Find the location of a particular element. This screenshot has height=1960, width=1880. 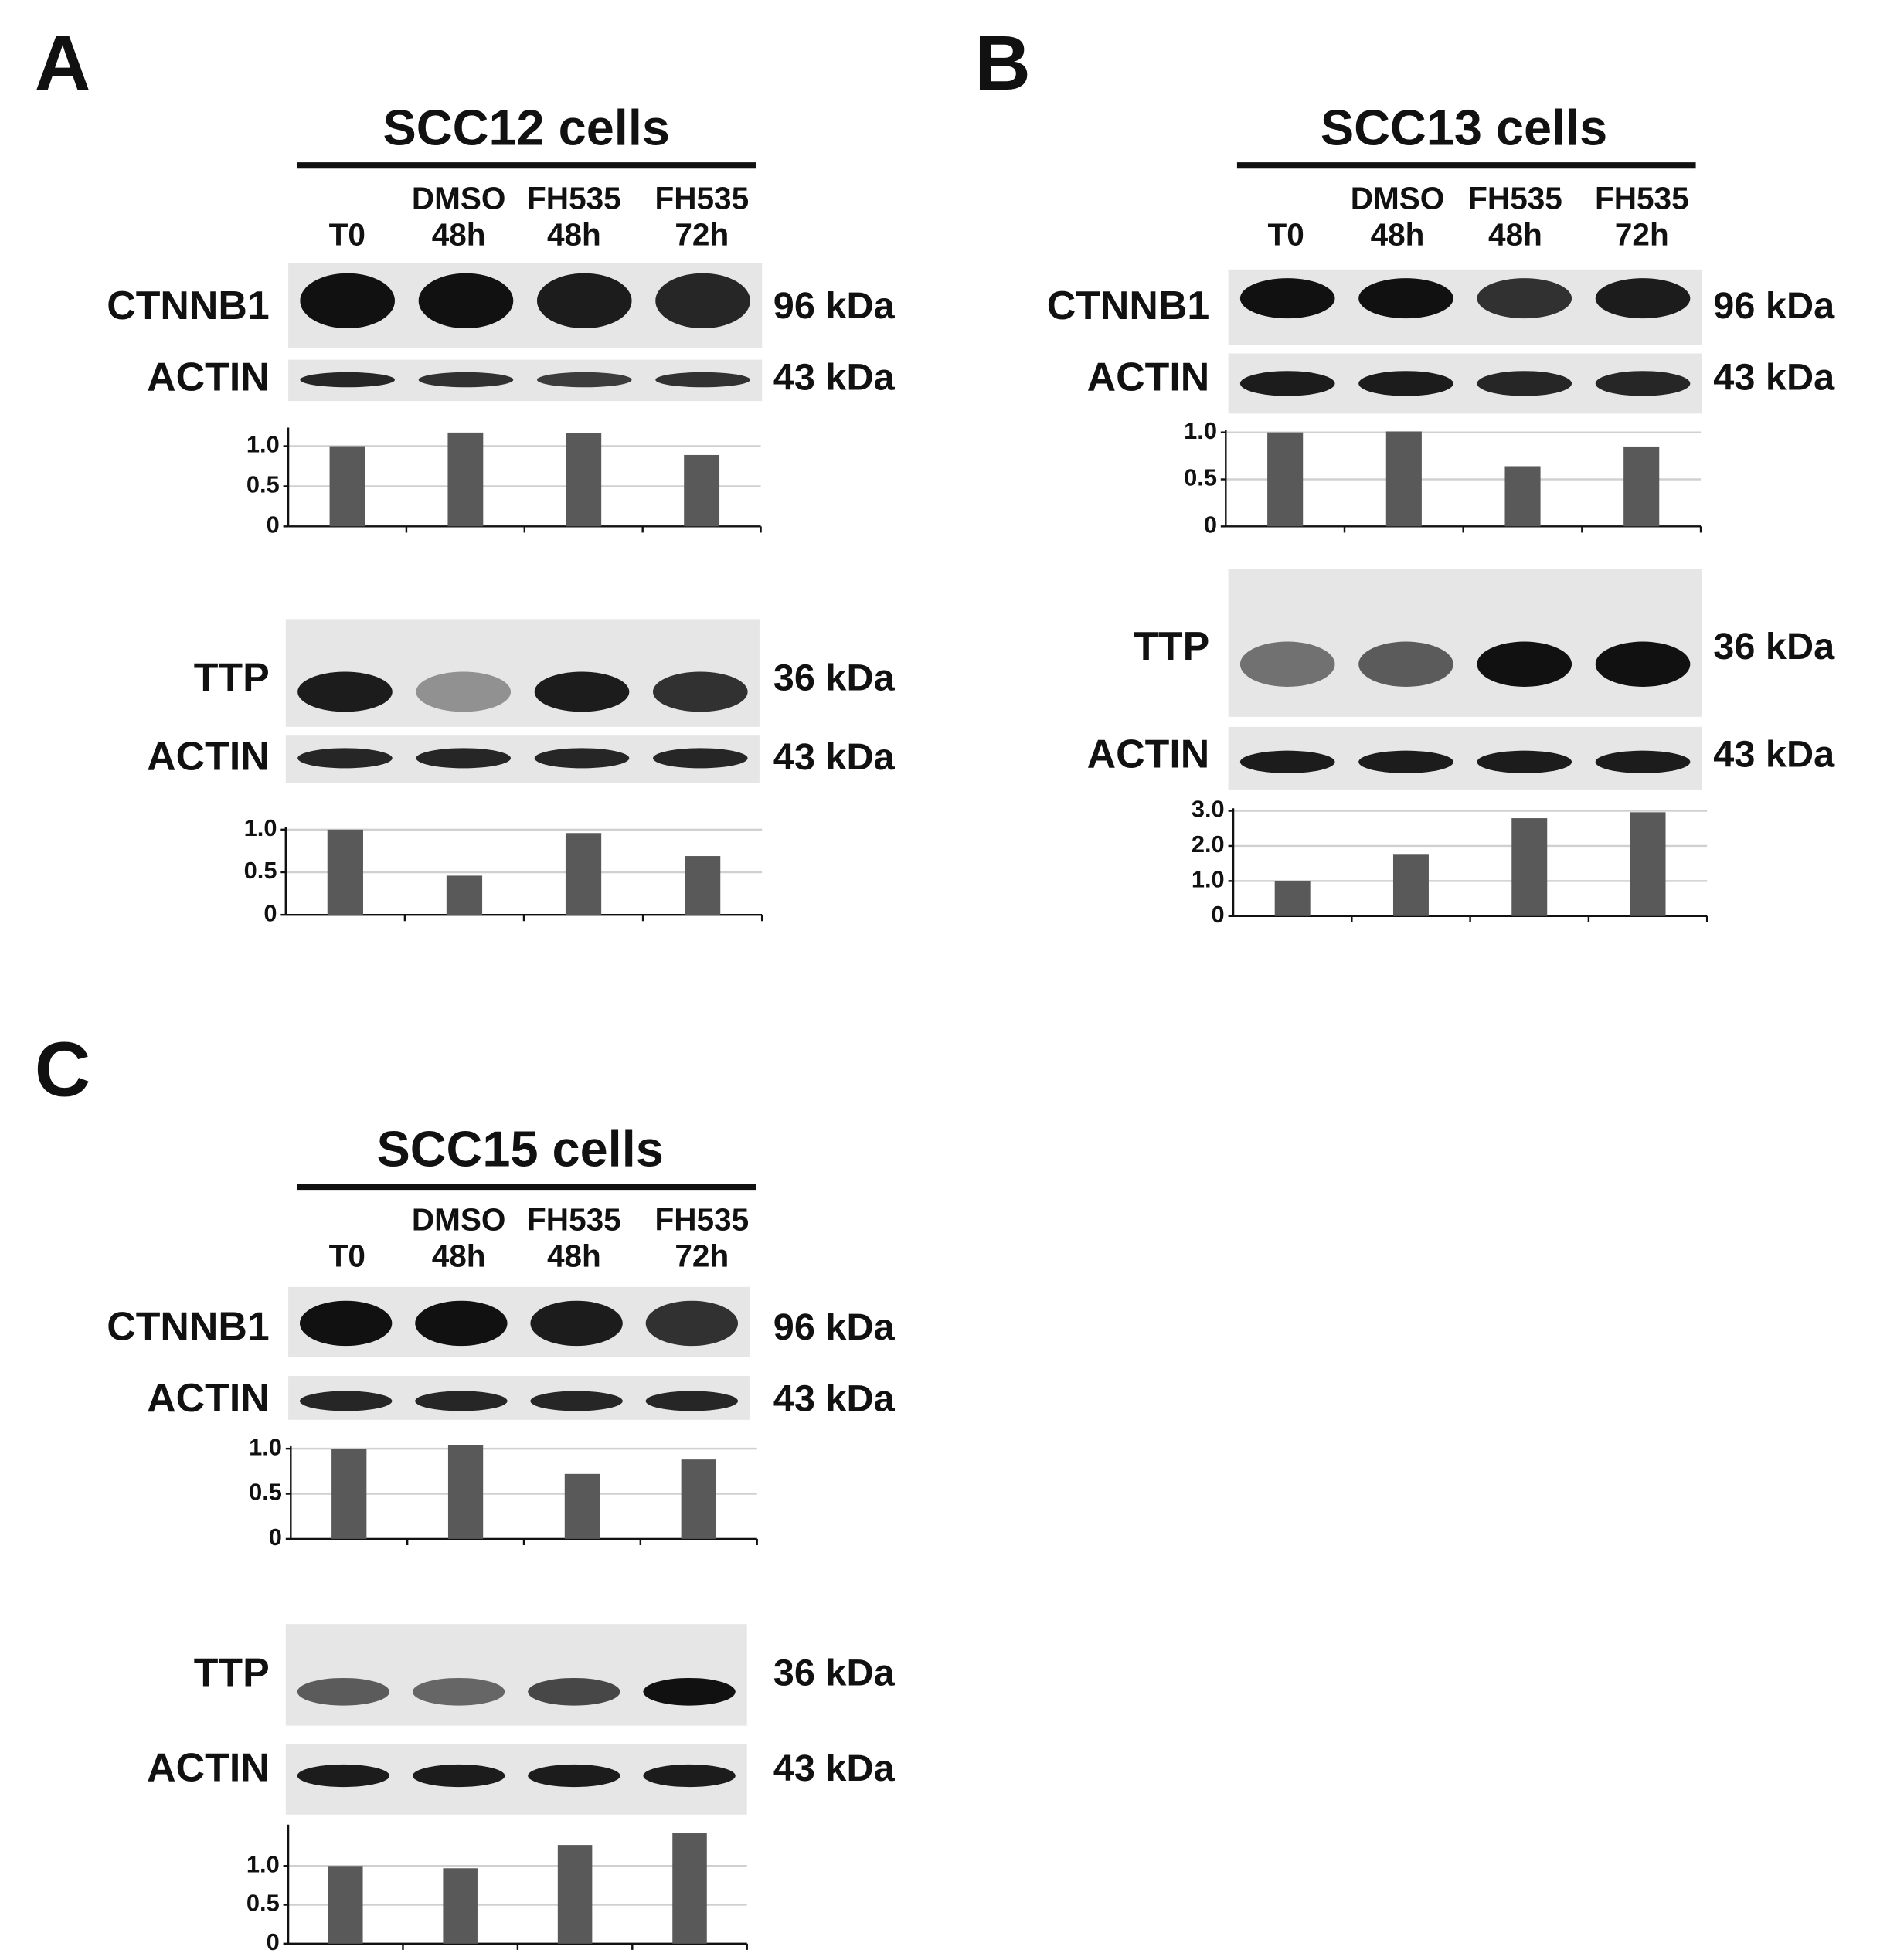

panel-letter: A is located at coordinates (63, 64).